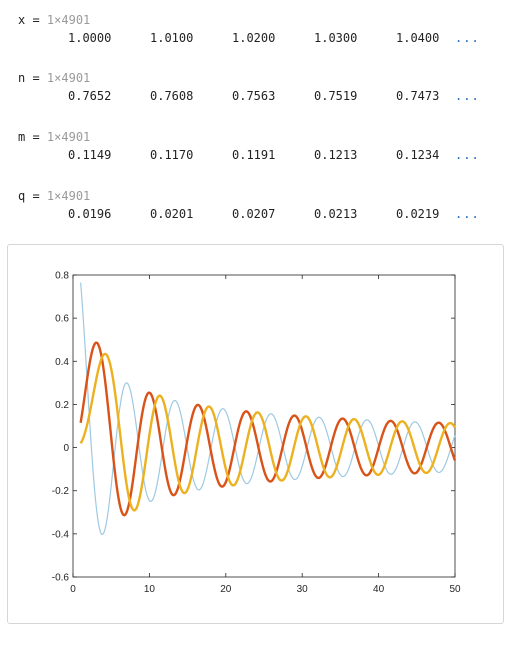  What do you see at coordinates (62, 319) in the screenshot?
I see `y-tick-label: 0.6` at bounding box center [62, 319].